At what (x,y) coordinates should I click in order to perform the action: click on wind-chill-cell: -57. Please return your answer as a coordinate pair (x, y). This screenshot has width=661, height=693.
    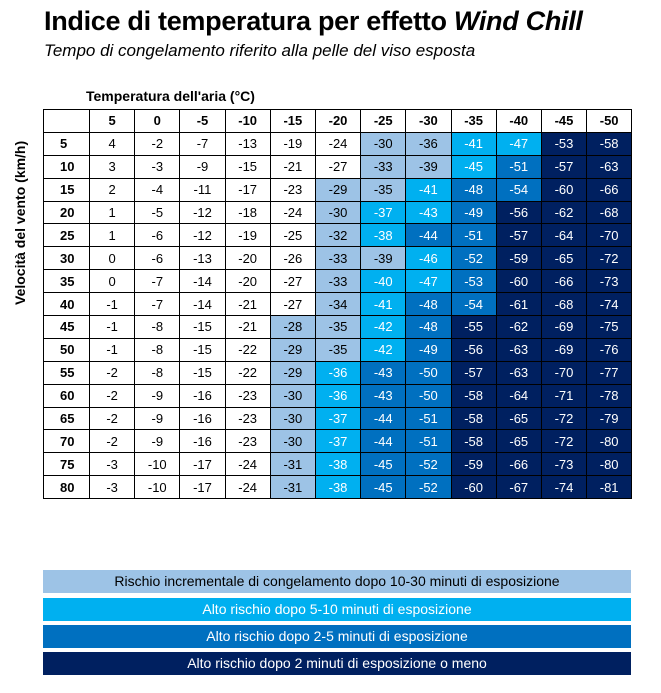
    Looking at the image, I should click on (473, 372).